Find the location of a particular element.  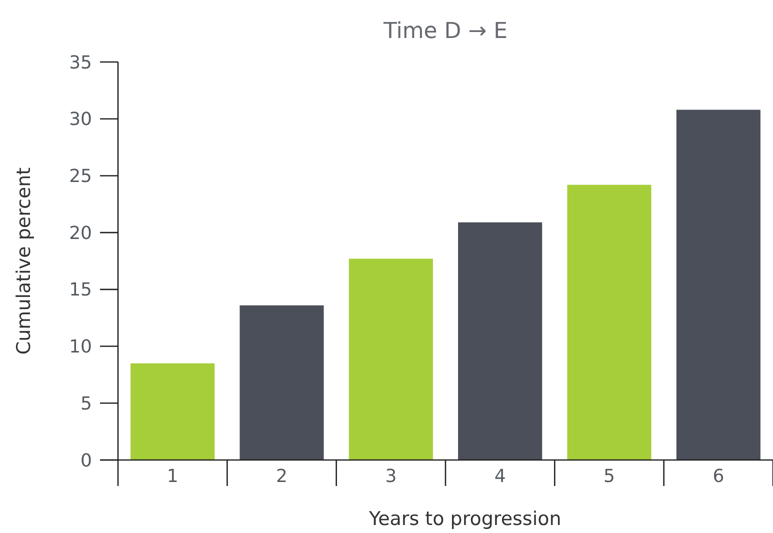

x-tick-label: 5 is located at coordinates (609, 476).